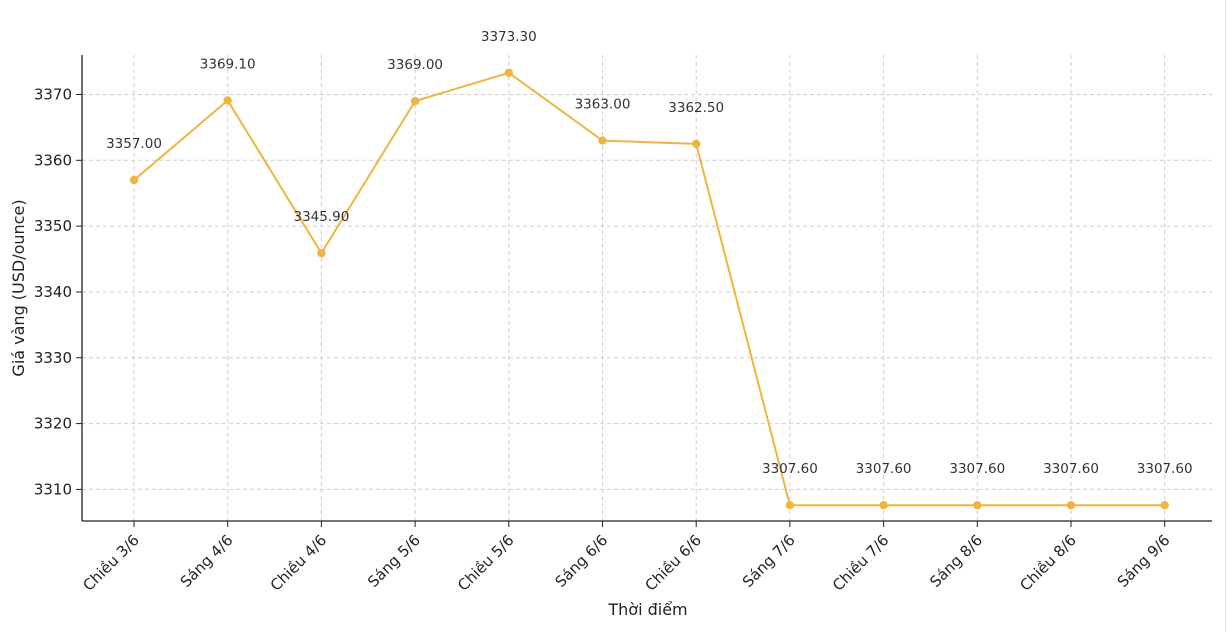 This screenshot has width=1228, height=632. Describe the element at coordinates (53, 226) in the screenshot. I see `y-tick-label: 3350` at that location.